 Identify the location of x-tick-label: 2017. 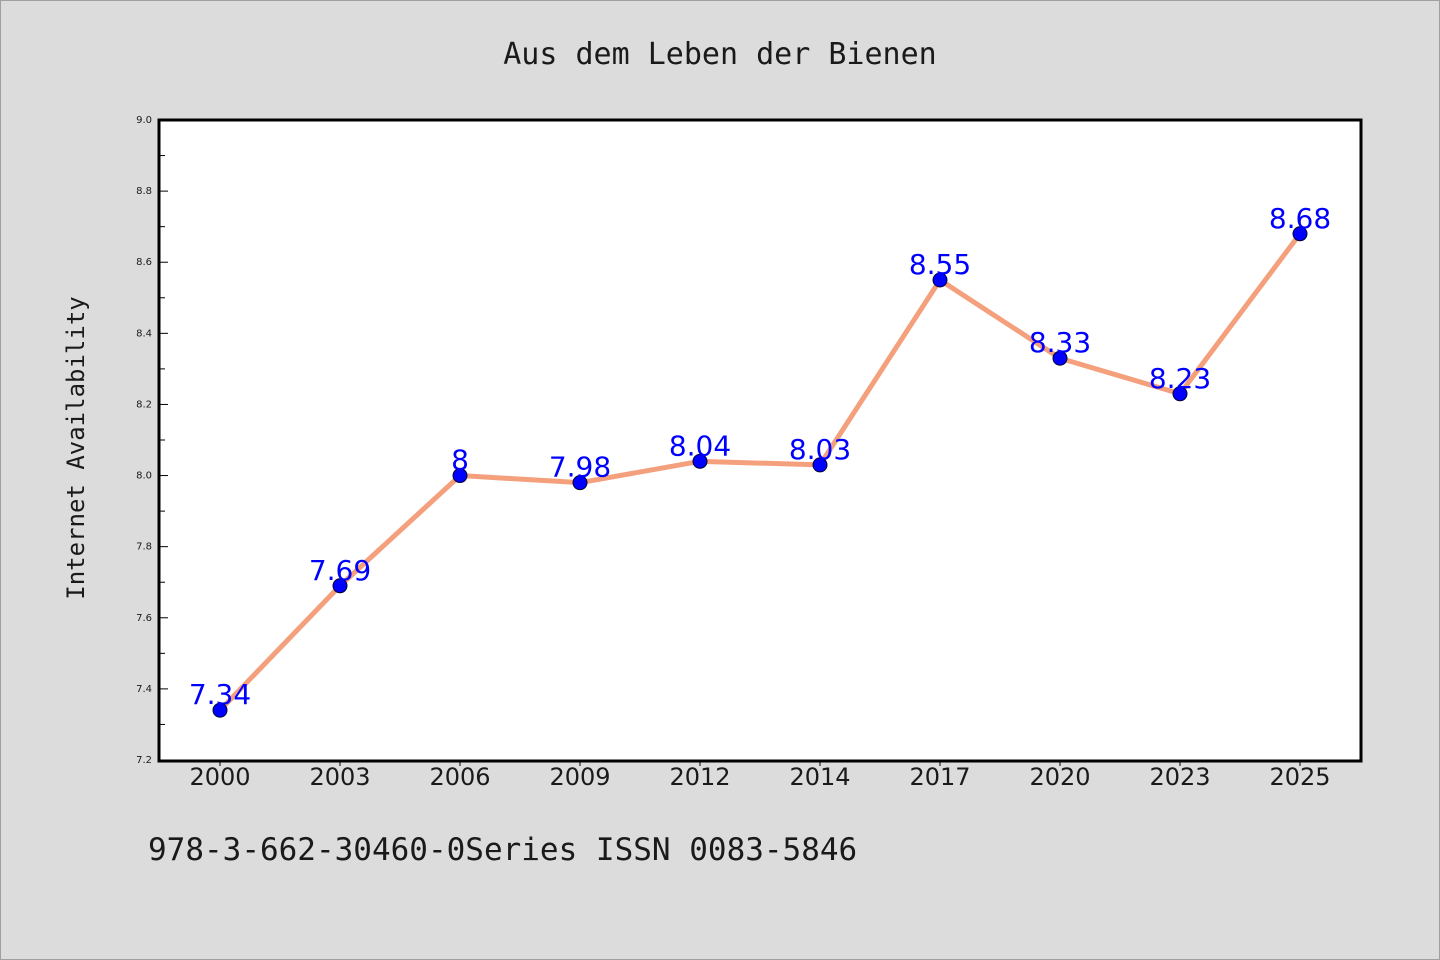
(939, 777).